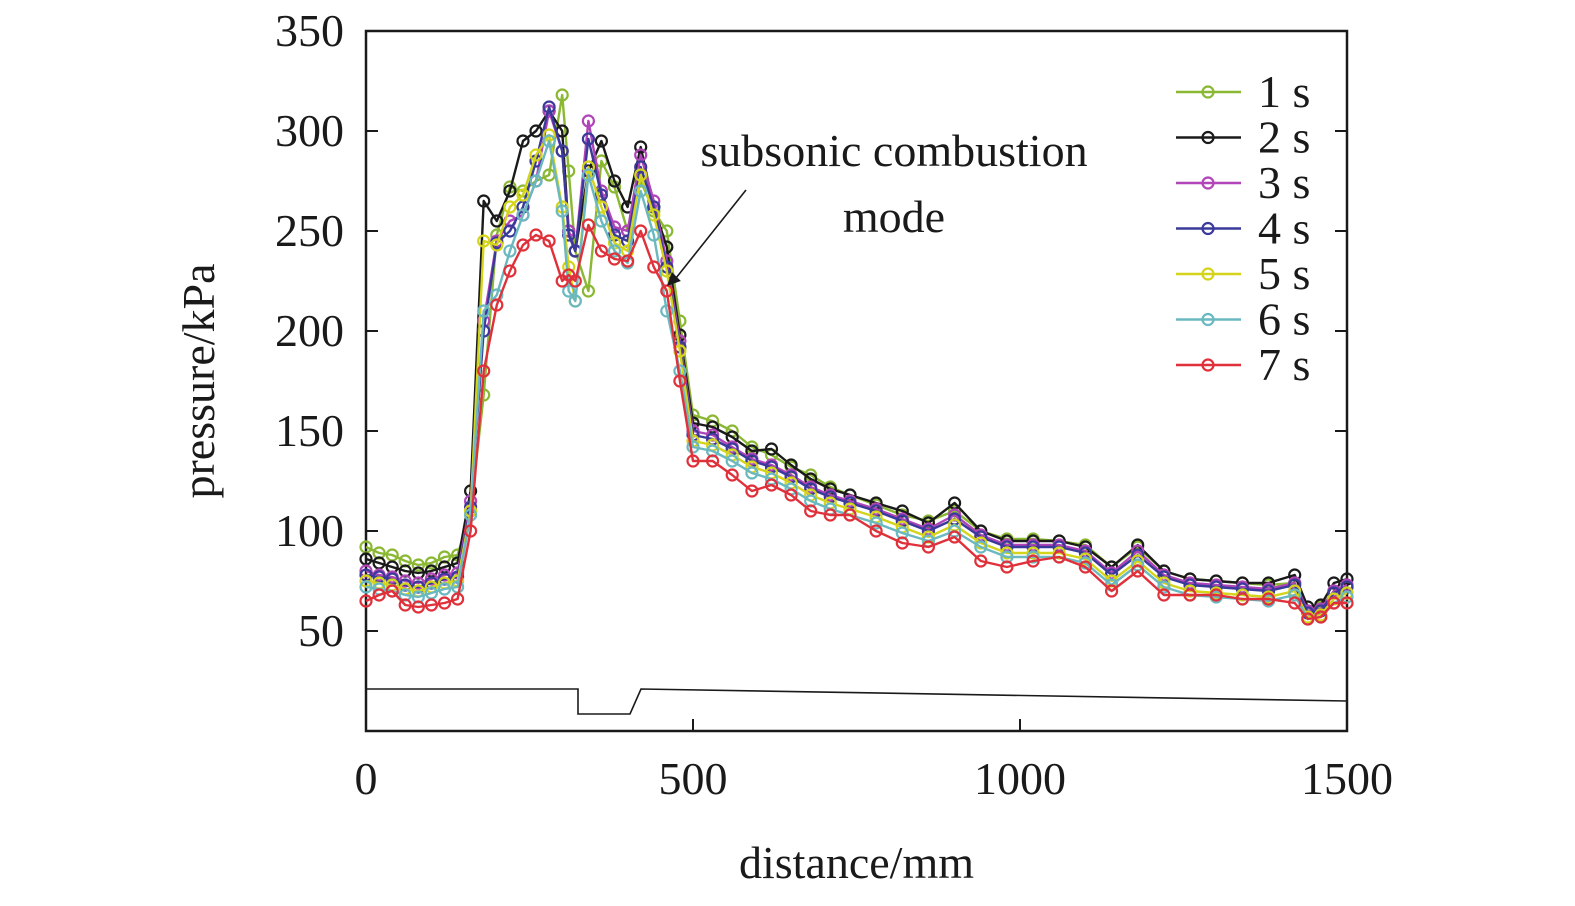  What do you see at coordinates (877, 205) in the screenshot?
I see `annotation: subsonic combustion mode` at bounding box center [877, 205].